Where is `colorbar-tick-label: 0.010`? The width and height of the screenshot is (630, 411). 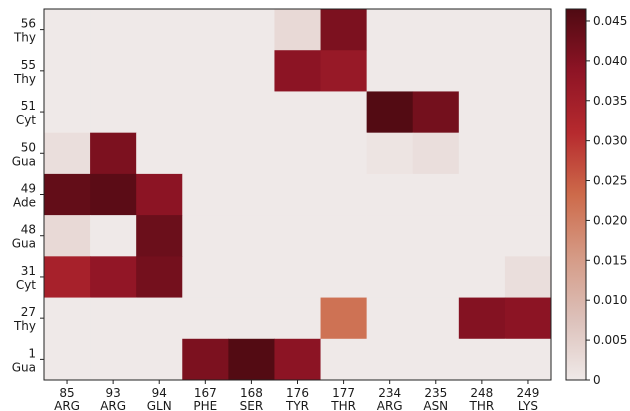 colorbar-tick-label: 0.010 is located at coordinates (610, 300).